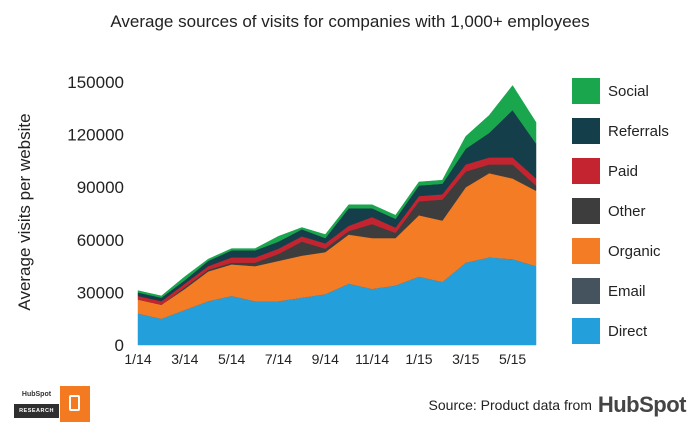 This screenshot has width=700, height=431. What do you see at coordinates (100, 292) in the screenshot?
I see `y-tick-label: 30000` at bounding box center [100, 292].